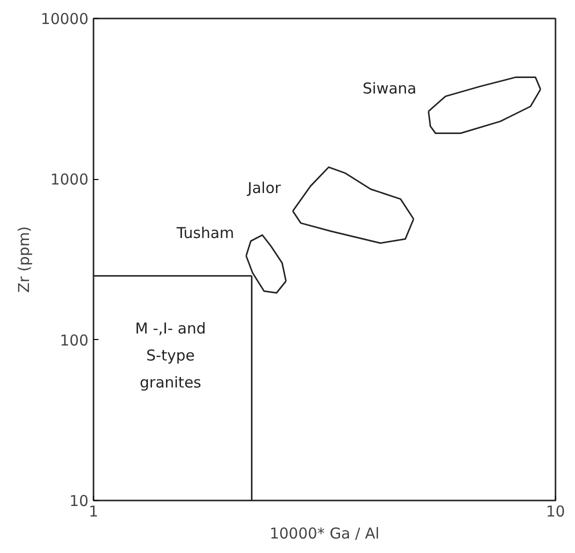  Describe the element at coordinates (64, 19) in the screenshot. I see `y-tick-label: 10000` at that location.